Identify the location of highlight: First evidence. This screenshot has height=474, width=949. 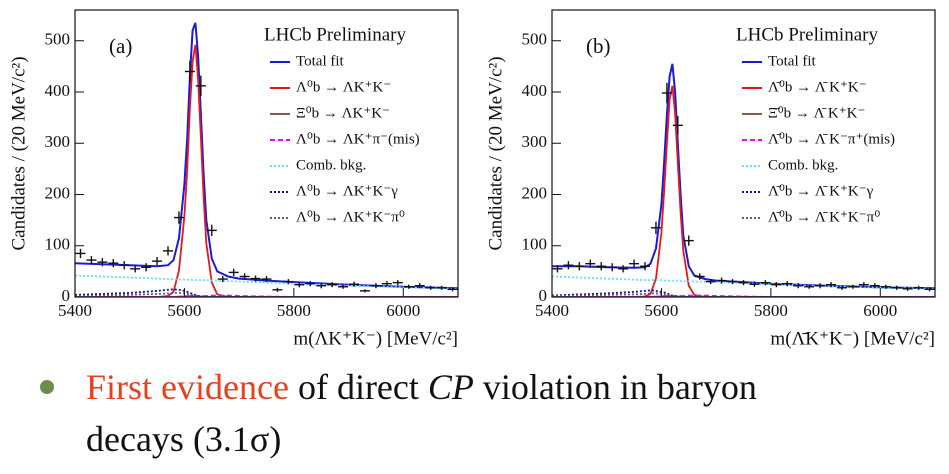
(187, 387).